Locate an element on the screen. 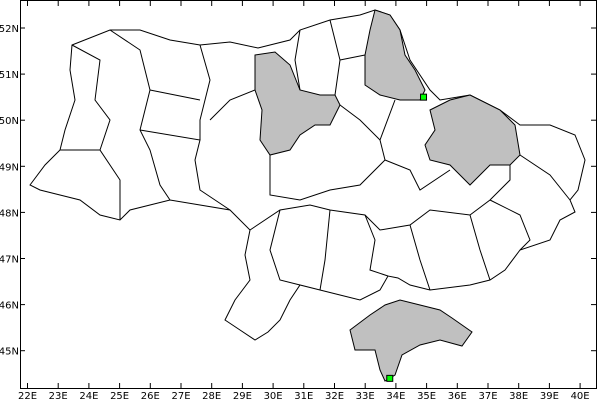  y-tick-label: 49N is located at coordinates (9, 167).